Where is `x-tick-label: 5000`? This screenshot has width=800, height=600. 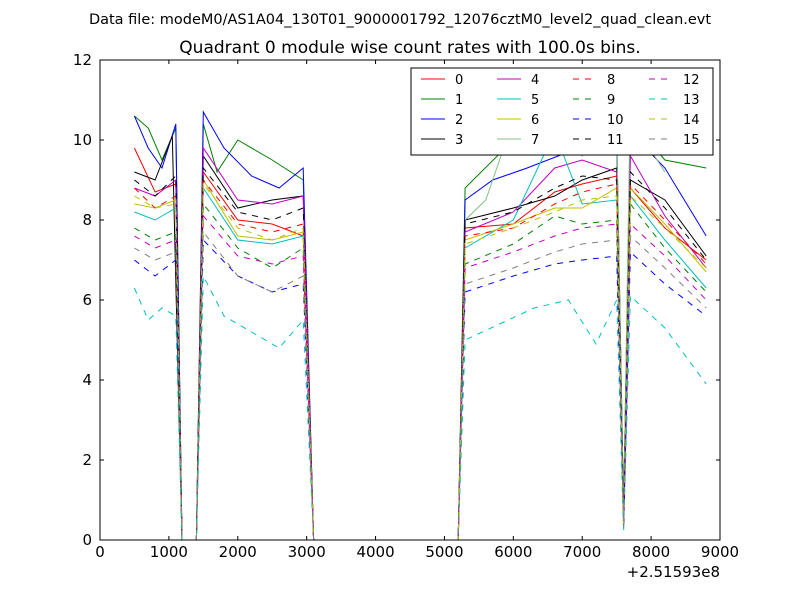
x-tick-label: 5000 is located at coordinates (444, 552).